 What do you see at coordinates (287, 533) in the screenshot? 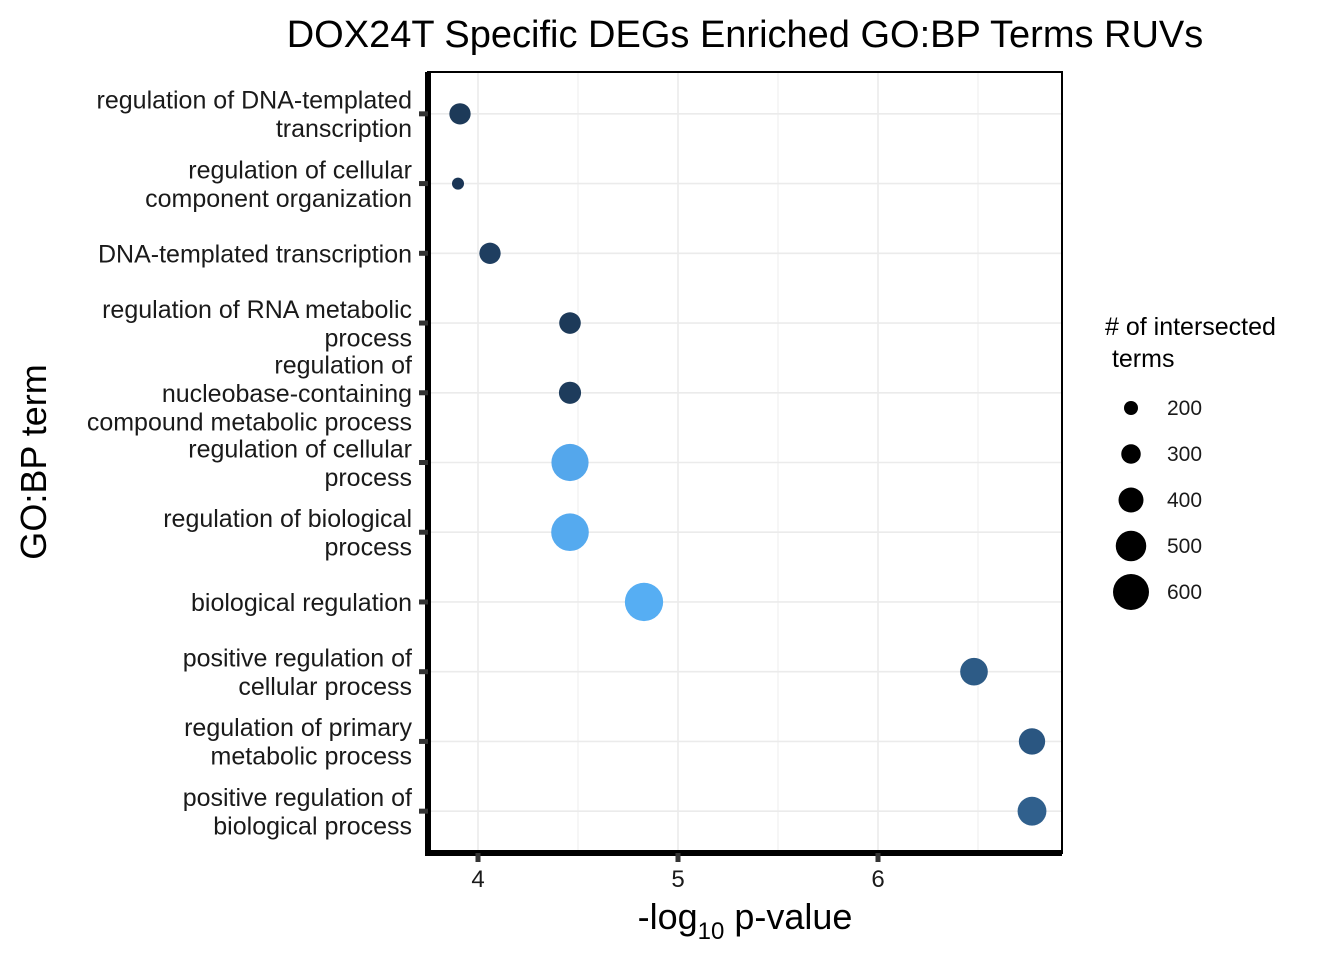
I see `y-tick-label: regulation of biological process` at bounding box center [287, 533].